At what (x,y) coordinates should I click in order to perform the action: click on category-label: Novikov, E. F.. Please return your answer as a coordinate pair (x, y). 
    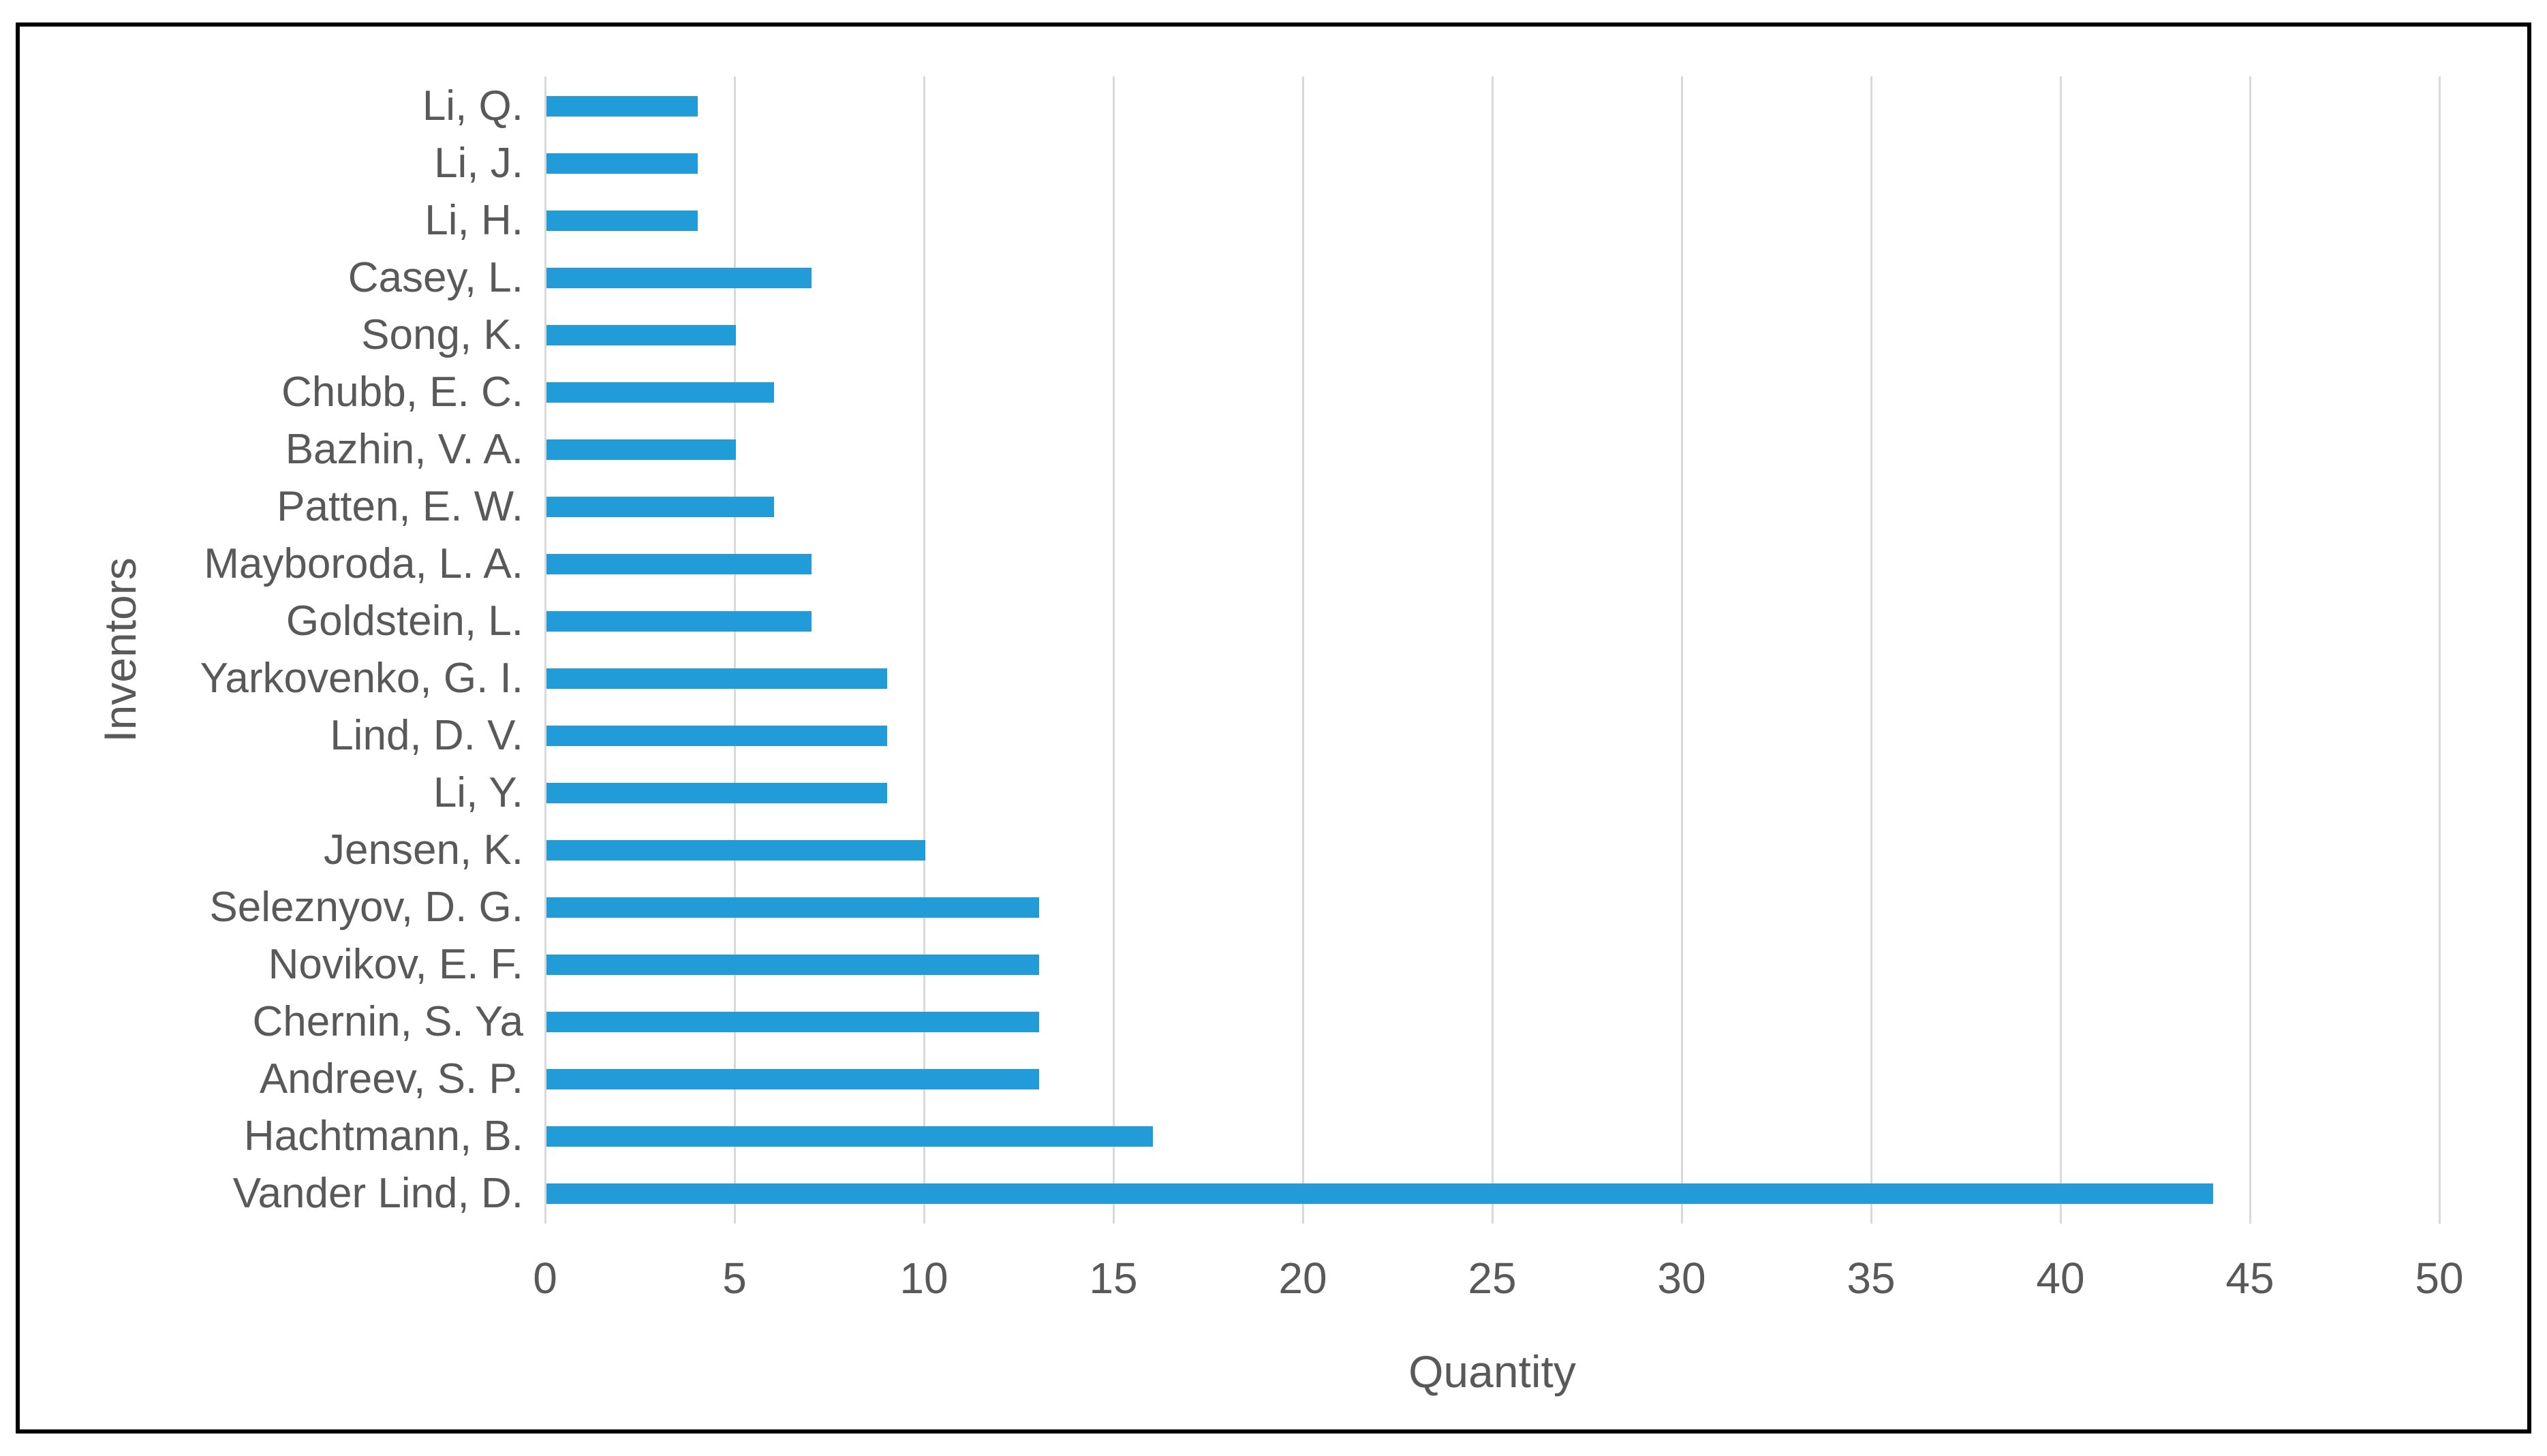
    Looking at the image, I should click on (395, 964).